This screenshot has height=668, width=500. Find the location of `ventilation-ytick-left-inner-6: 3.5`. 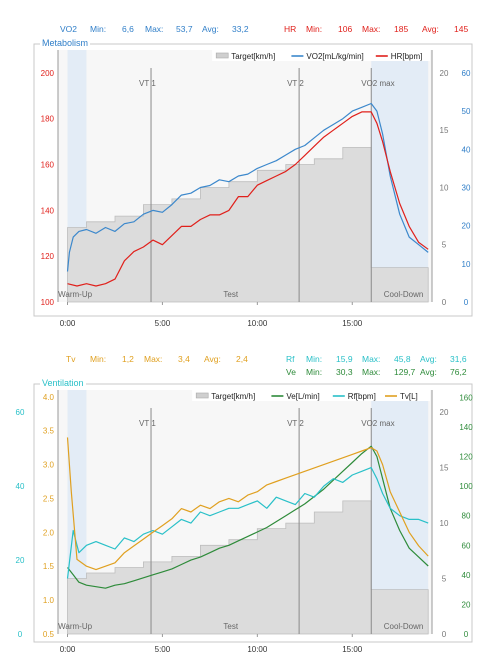

ventilation-ytick-left-inner-6: 3.5 is located at coordinates (49, 431).